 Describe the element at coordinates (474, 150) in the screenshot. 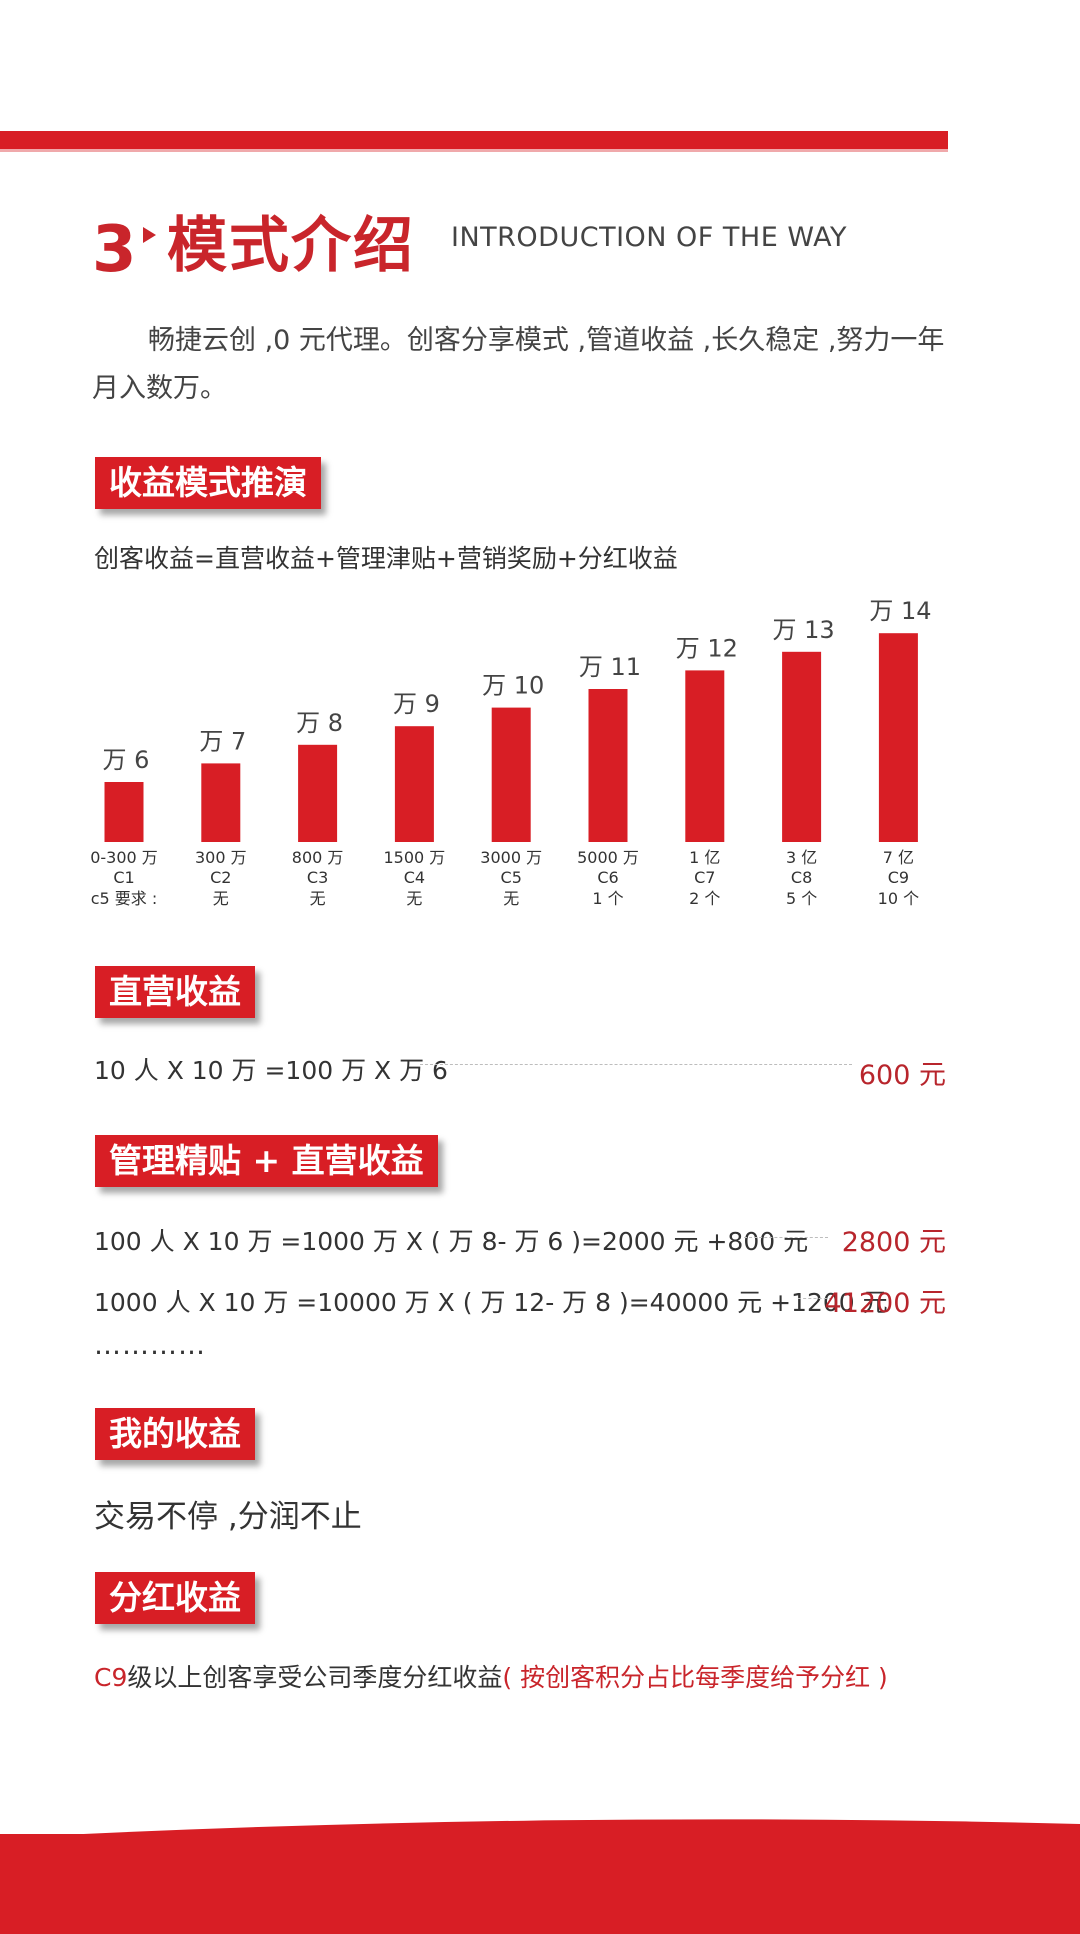

I see `top-red-bar-shadow` at that location.